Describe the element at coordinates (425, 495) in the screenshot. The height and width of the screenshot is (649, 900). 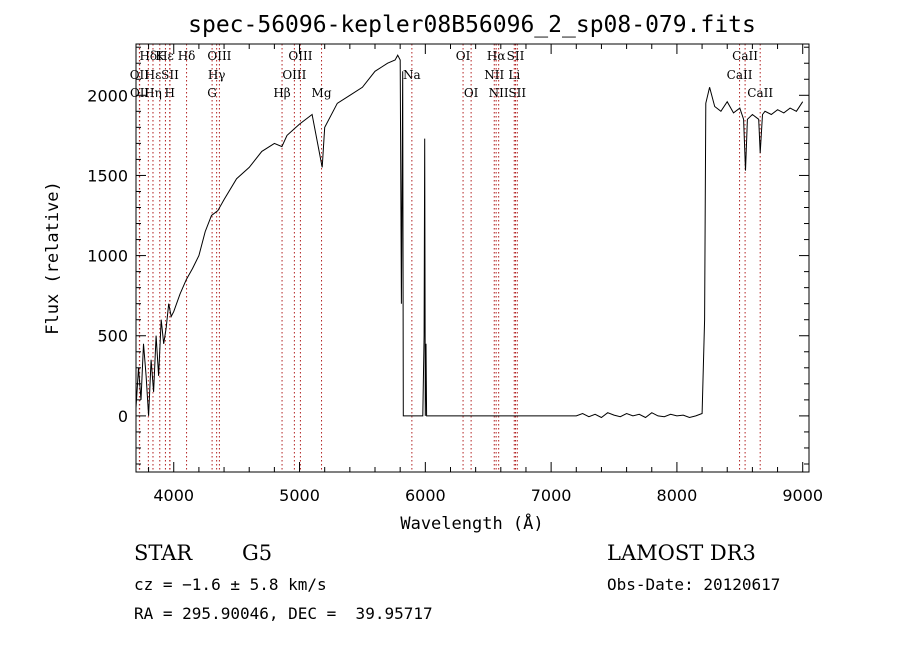
I see `x-tick-label: 6000` at that location.